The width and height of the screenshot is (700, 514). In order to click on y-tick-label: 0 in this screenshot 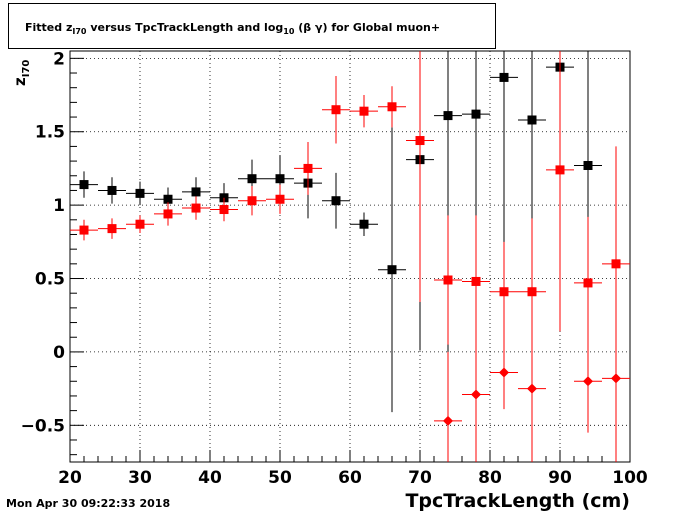, I will do `click(59, 353)`.